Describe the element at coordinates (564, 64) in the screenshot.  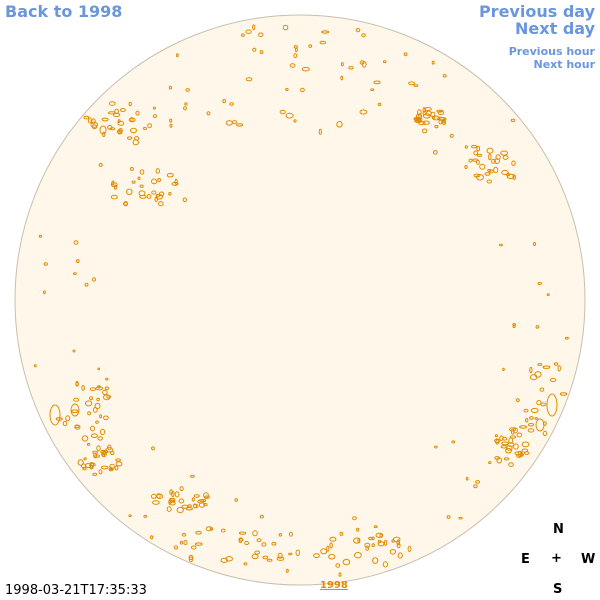
I see `next-hour-link: Next hour` at that location.